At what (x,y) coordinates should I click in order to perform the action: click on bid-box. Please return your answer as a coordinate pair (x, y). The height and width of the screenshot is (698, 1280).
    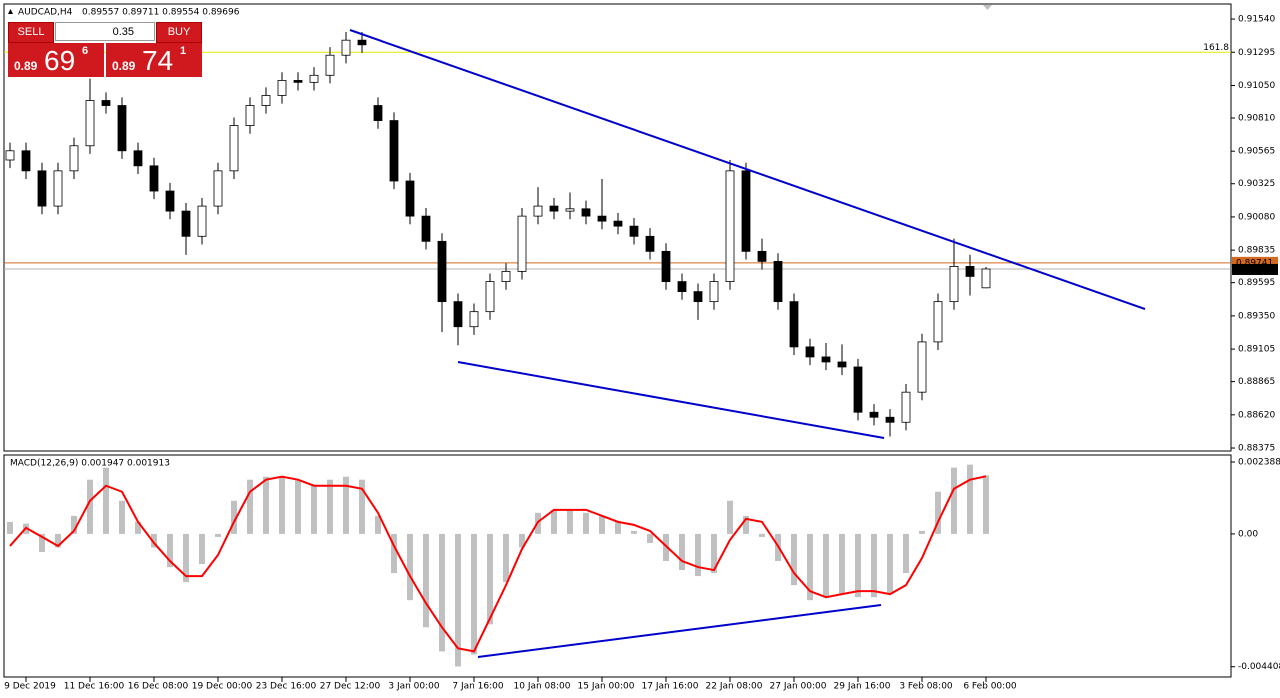
    Looking at the image, I should click on (1255, 269).